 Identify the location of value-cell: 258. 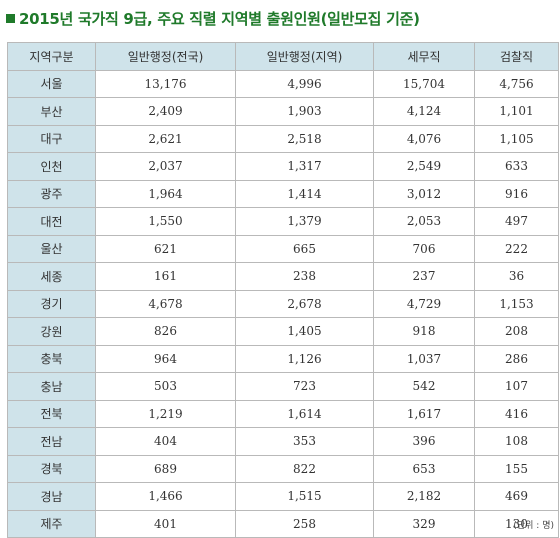
(304, 523).